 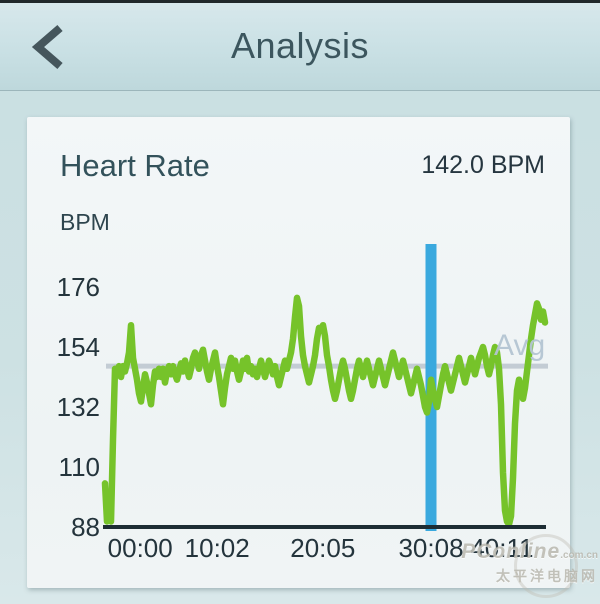 I want to click on cursor-value-readout: 142.0 BPM, so click(x=483, y=165).